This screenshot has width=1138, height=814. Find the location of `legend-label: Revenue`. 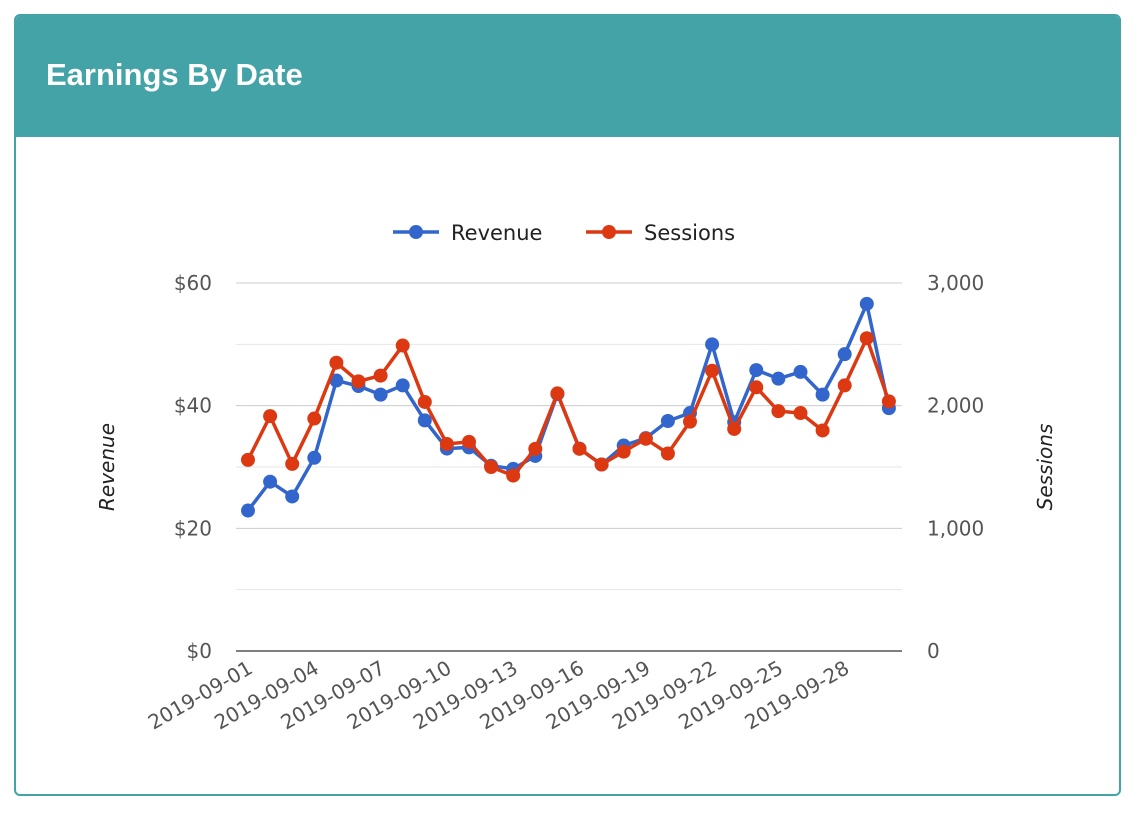

legend-label: Revenue is located at coordinates (496, 233).